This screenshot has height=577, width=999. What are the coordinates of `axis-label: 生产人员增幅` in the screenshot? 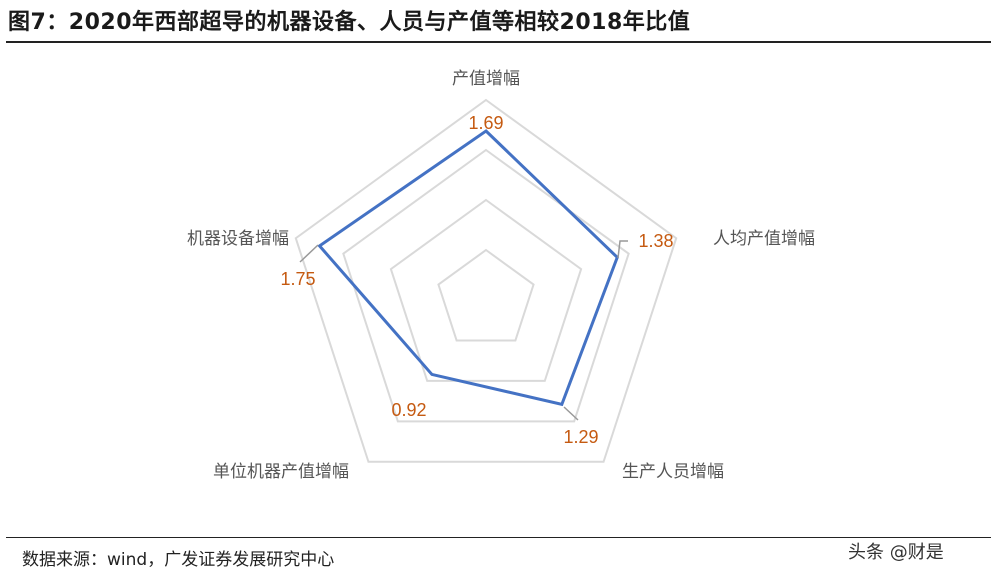 It's located at (673, 472).